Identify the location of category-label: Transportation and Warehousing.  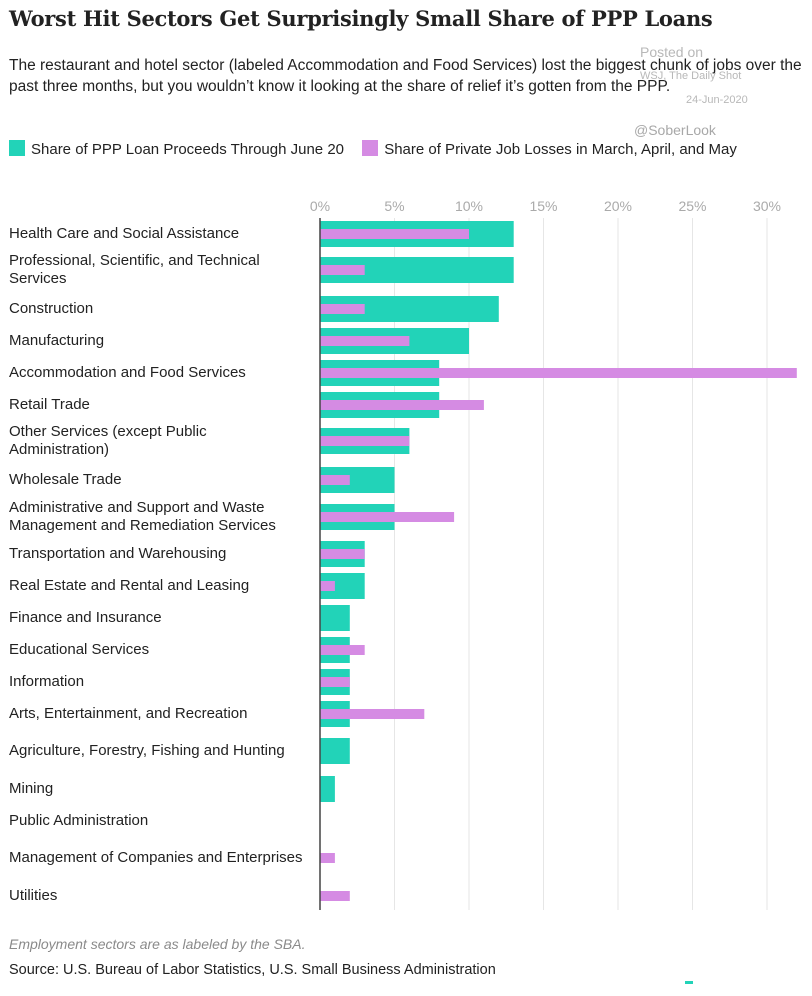
(118, 553).